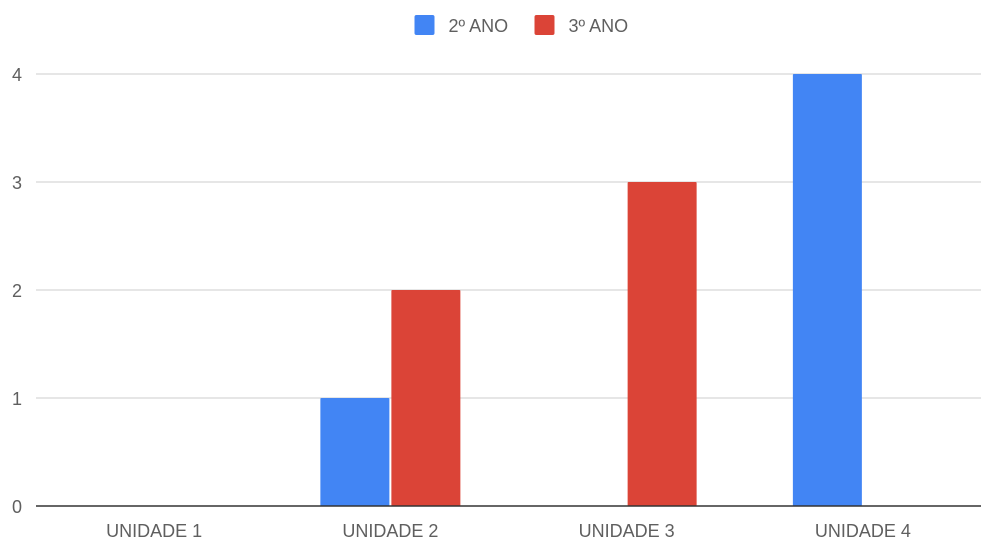  I want to click on legend-label-1: 2º ANO, so click(479, 26).